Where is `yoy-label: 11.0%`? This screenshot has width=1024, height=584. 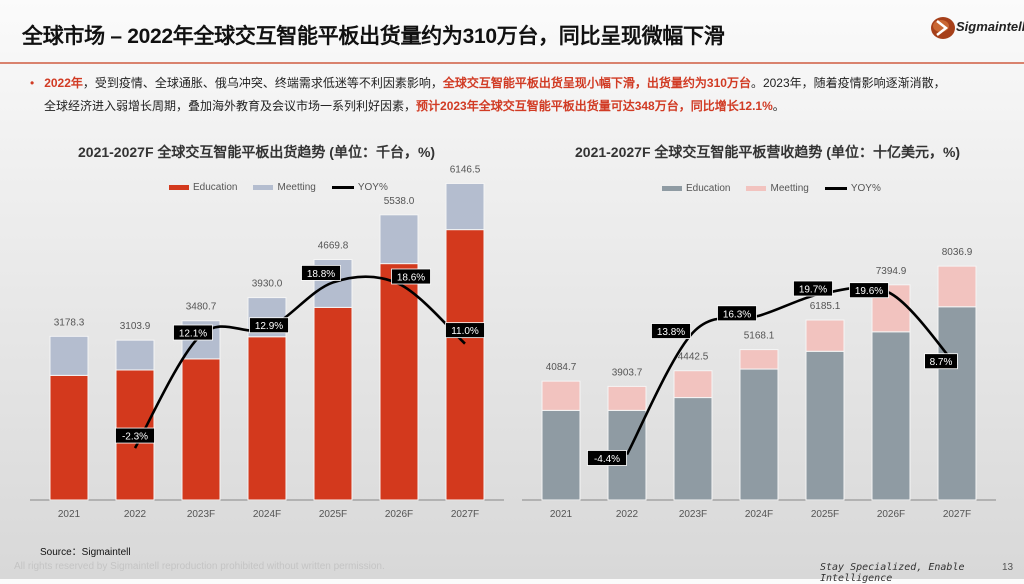 yoy-label: 11.0% is located at coordinates (465, 331).